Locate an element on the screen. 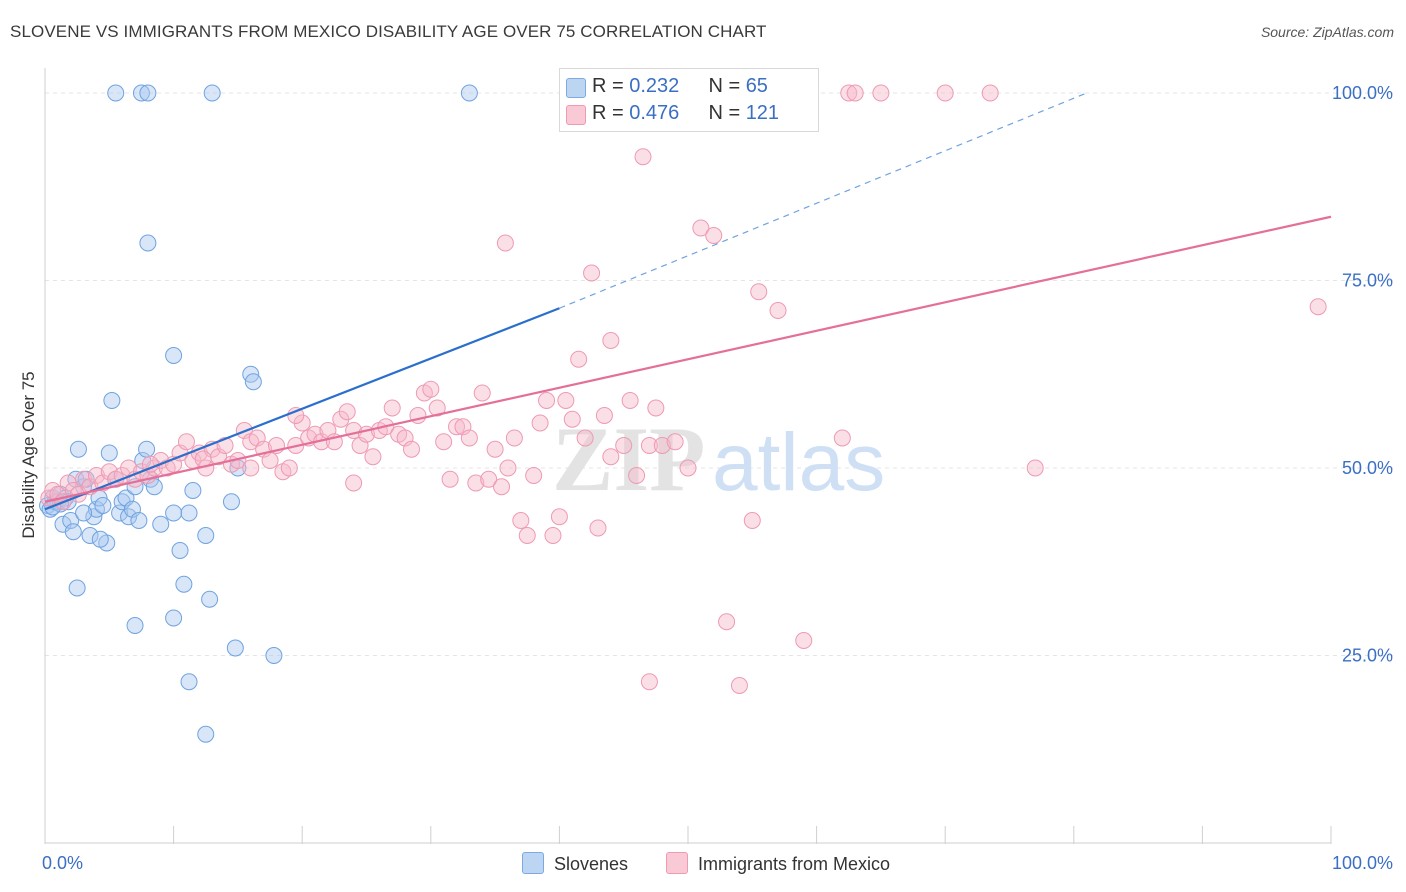  y-tick-label: 50.0% is located at coordinates (1367, 468).